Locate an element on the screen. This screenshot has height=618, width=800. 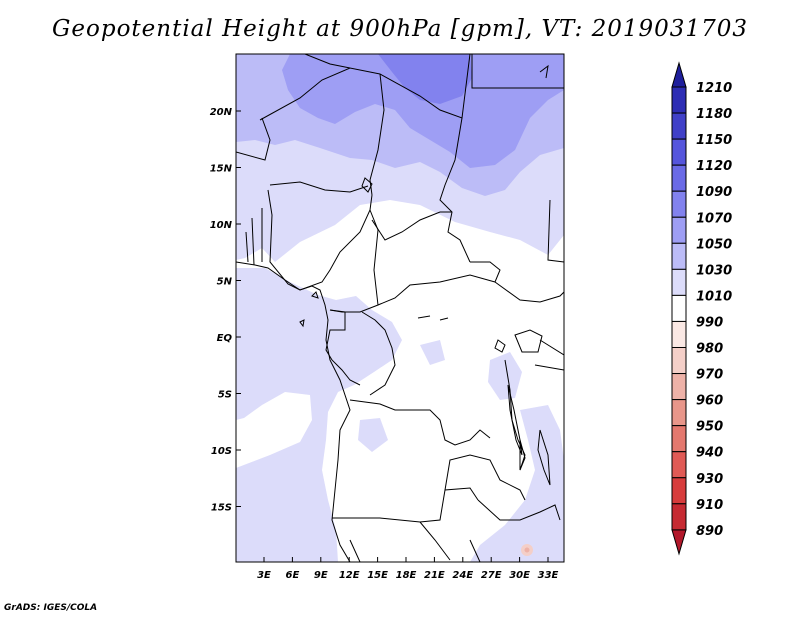
lat-tick-label: 20N is located at coordinates (221, 112).